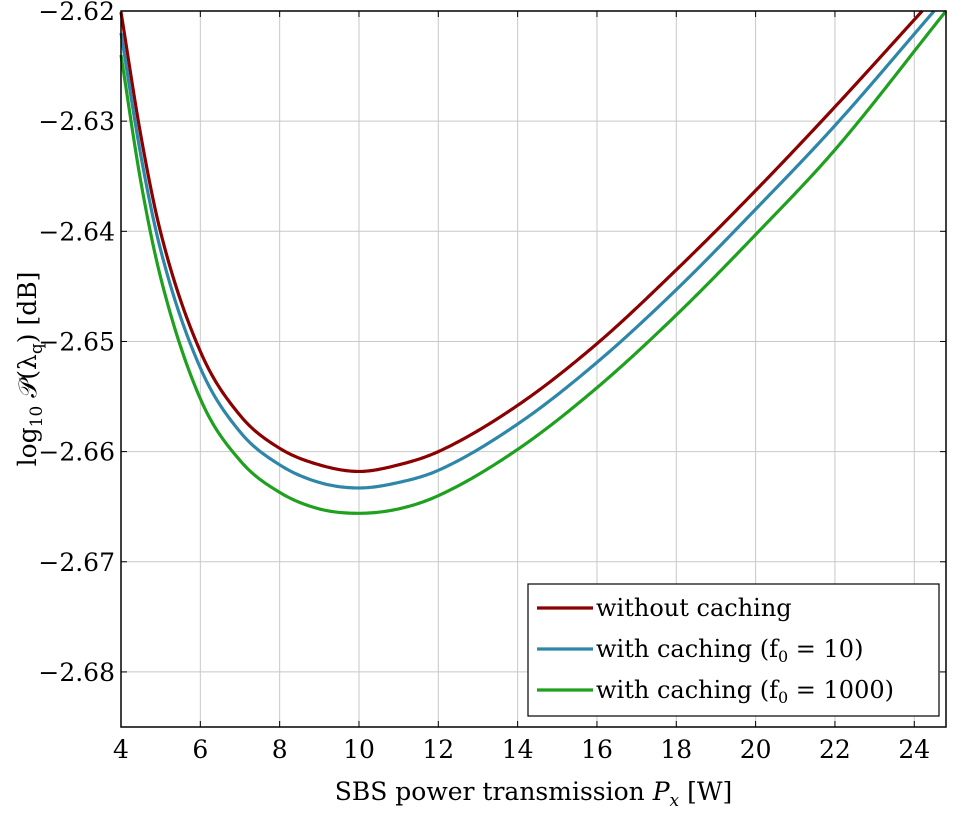 Image resolution: width=961 pixels, height=814 pixels. Describe the element at coordinates (438, 749) in the screenshot. I see `x-tick-label: 12` at that location.